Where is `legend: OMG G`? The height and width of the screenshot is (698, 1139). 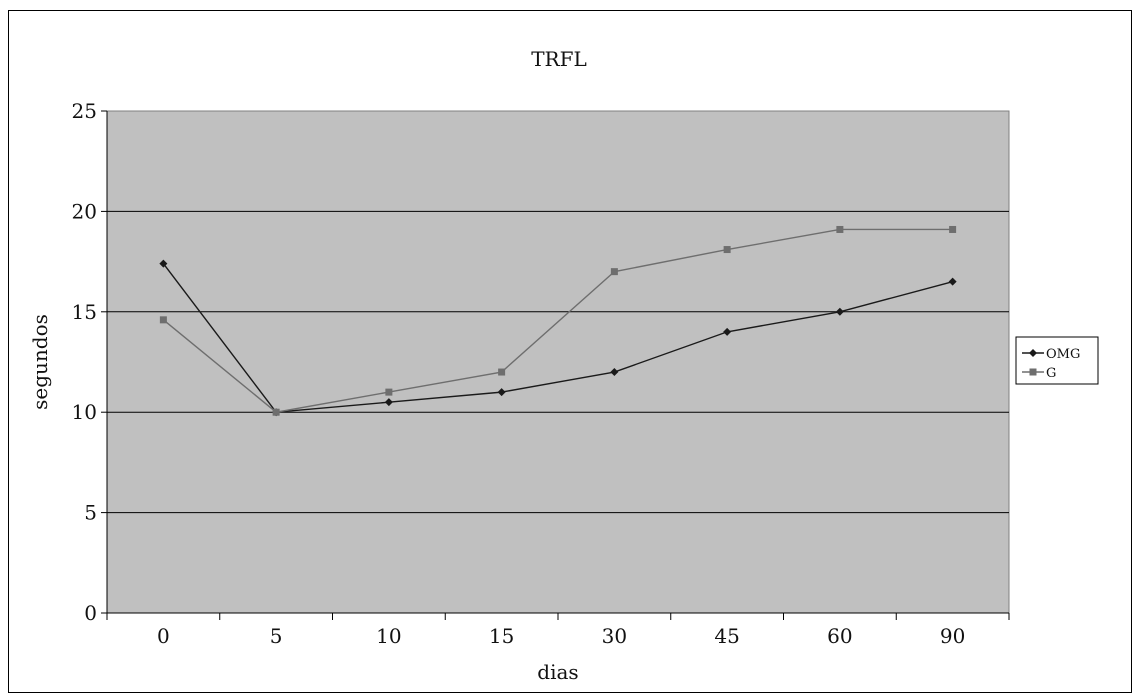
legend: OMG G is located at coordinates (1057, 360).